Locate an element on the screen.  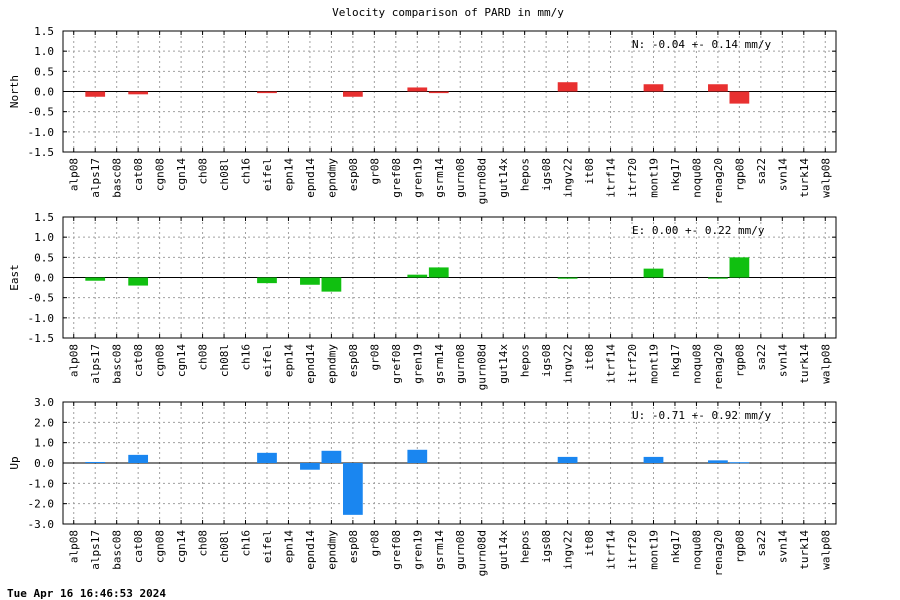
x-tick-label: noqu08 is located at coordinates (696, 550).